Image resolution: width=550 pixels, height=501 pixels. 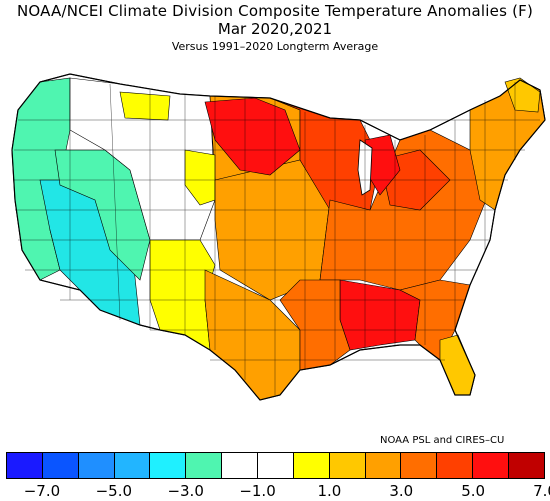 I want to click on region-montana-east-yellow, so click(x=145, y=106).